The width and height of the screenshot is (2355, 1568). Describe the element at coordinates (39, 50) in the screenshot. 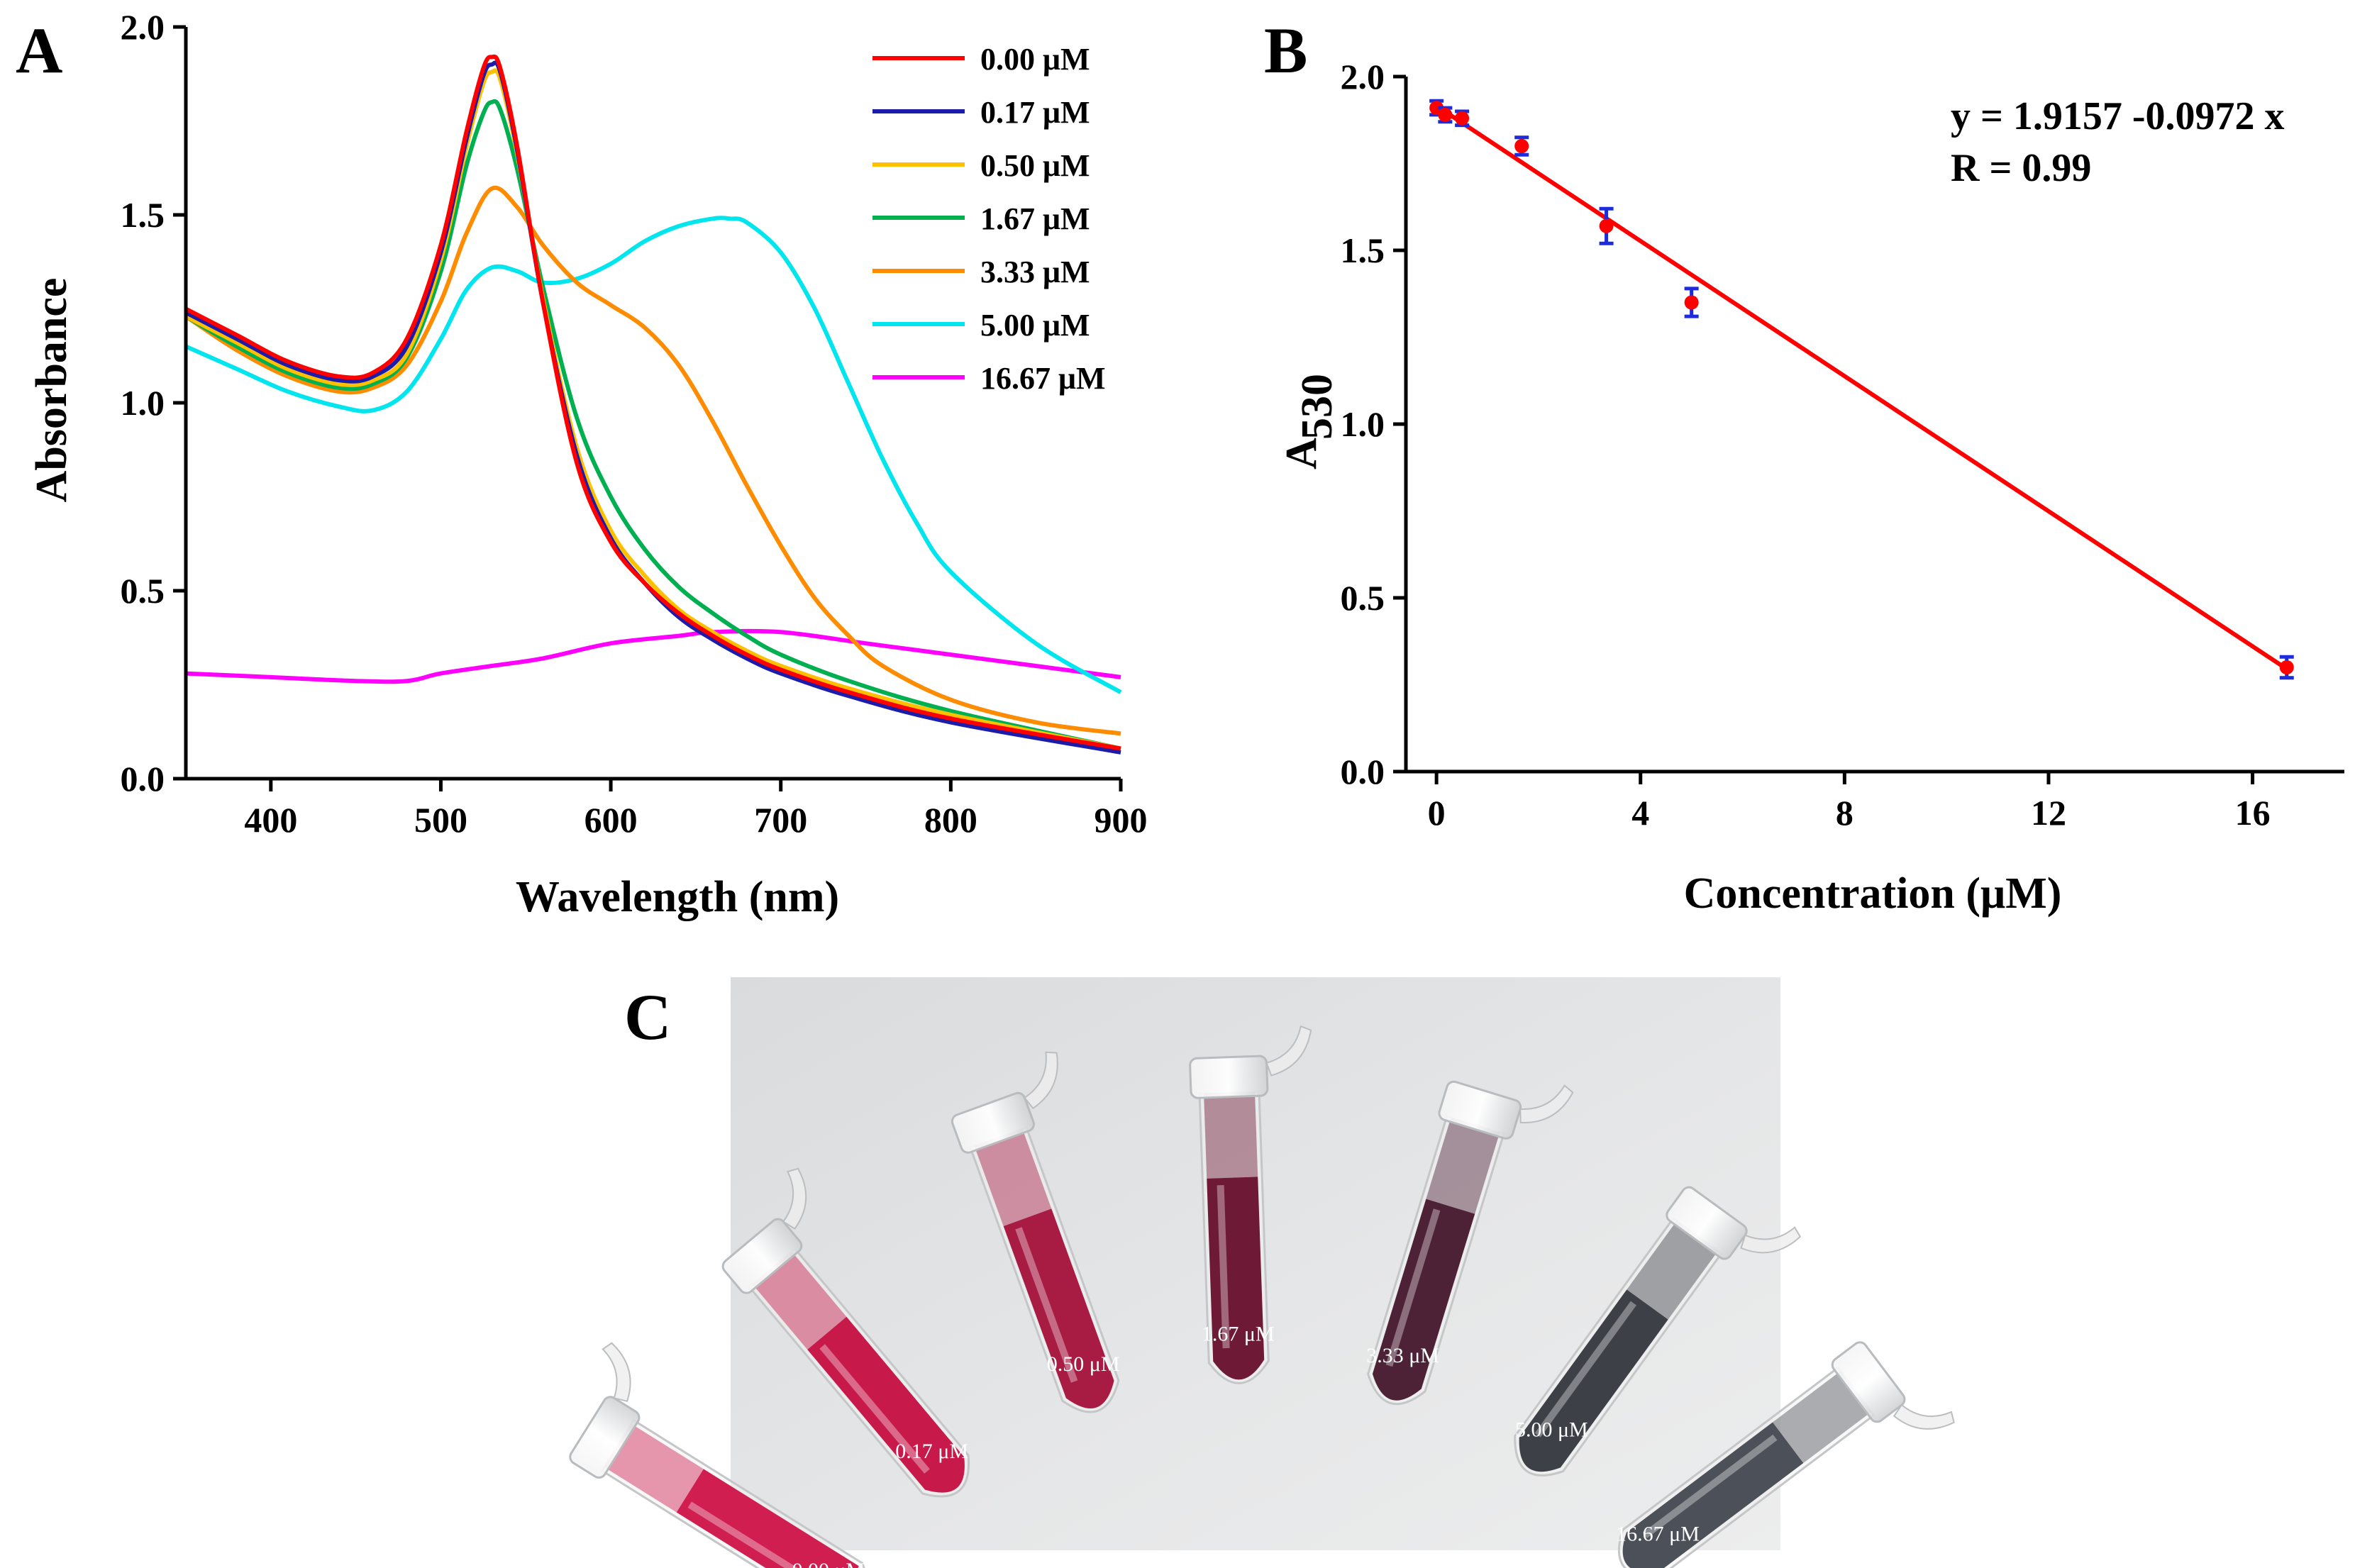

I see `panel-a-label: A` at that location.